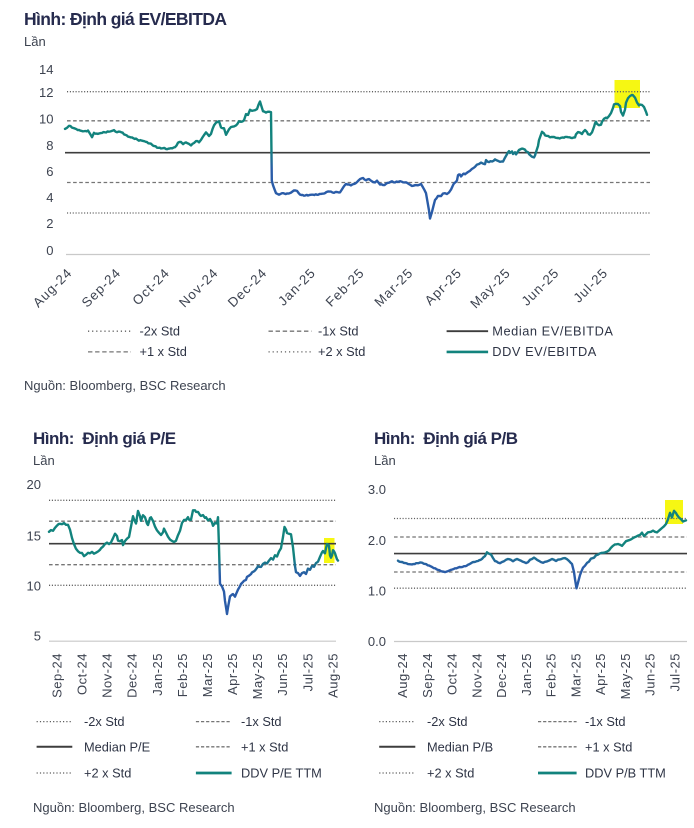 The height and width of the screenshot is (828, 694). I want to click on svg-text: 15, so click(34, 536).